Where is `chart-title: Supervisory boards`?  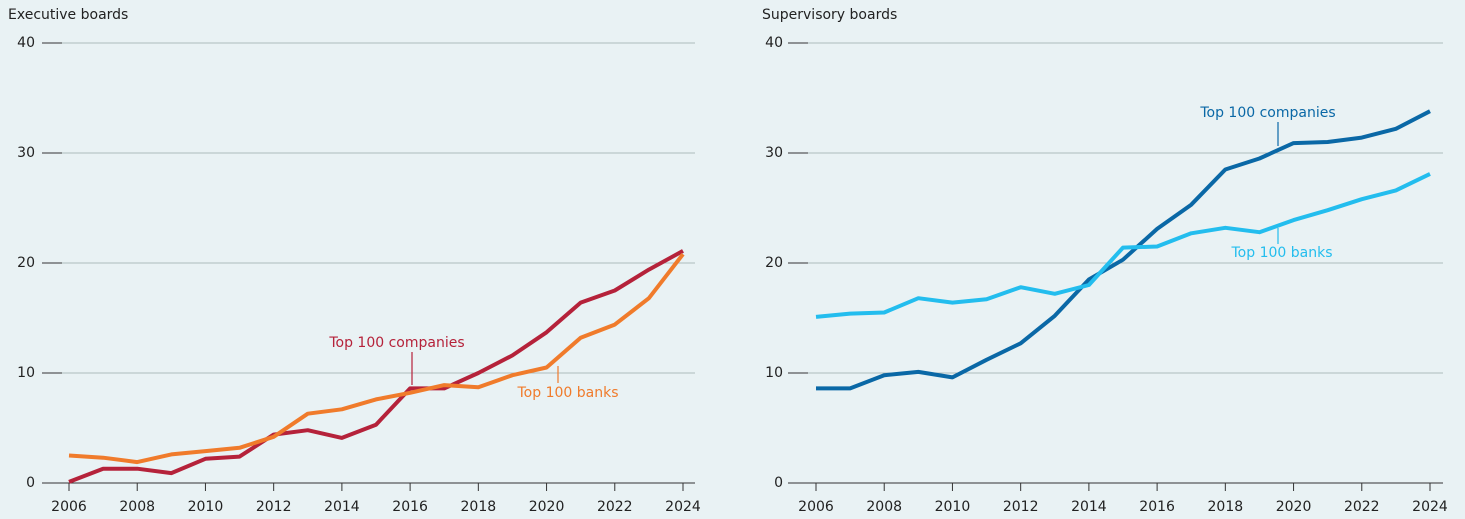 chart-title: Supervisory boards is located at coordinates (829, 15).